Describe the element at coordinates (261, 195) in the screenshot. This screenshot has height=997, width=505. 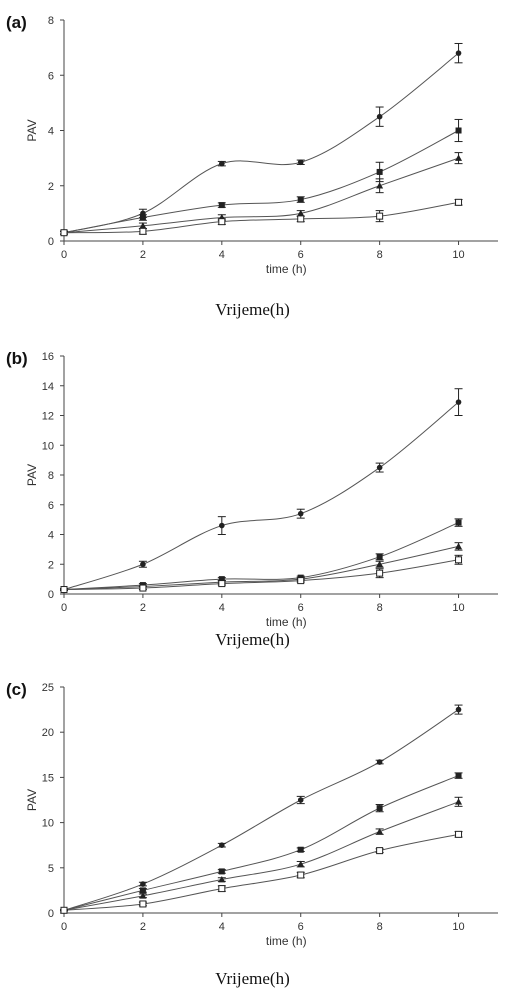
I see `chart-a-series-3-line` at that location.